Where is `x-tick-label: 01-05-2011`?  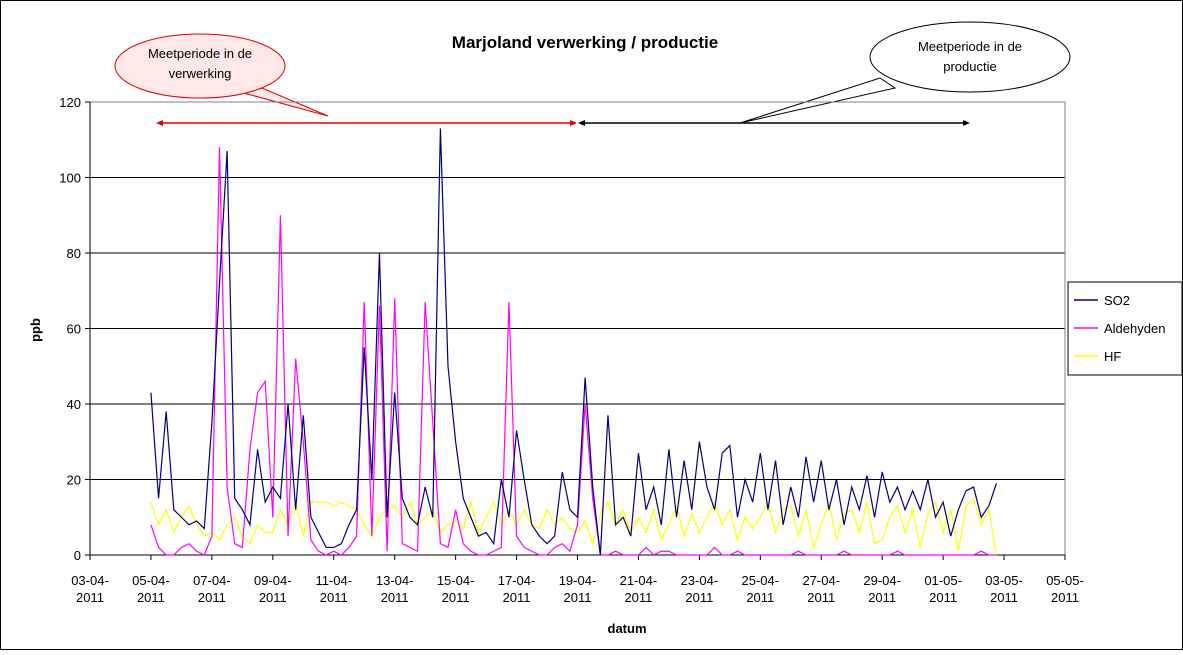 x-tick-label: 01-05-2011 is located at coordinates (943, 589).